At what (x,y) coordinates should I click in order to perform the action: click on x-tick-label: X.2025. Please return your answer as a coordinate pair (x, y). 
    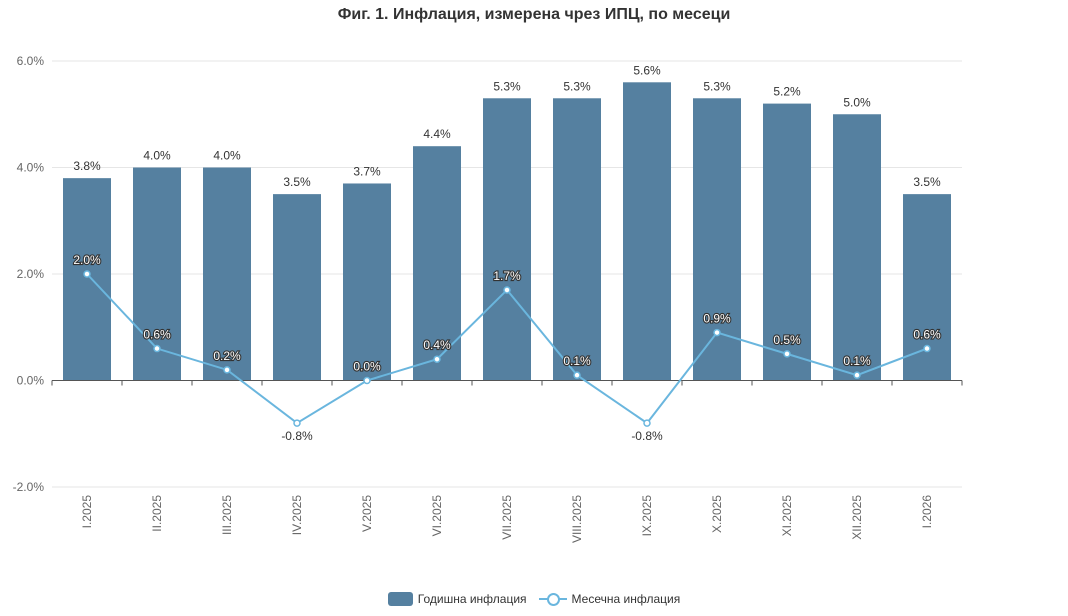
    Looking at the image, I should click on (717, 514).